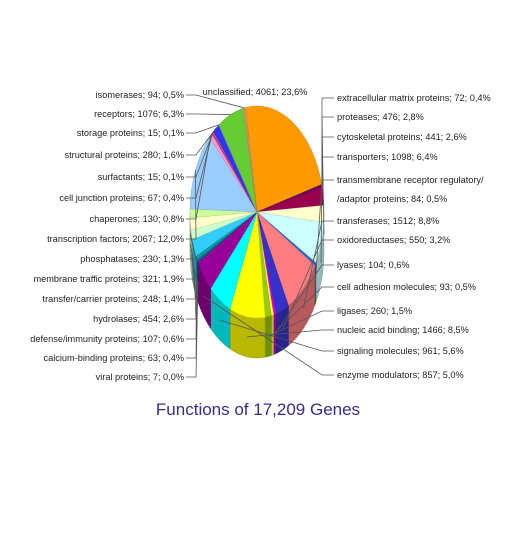  I want to click on leader-line-receptors, so click(208, 114).